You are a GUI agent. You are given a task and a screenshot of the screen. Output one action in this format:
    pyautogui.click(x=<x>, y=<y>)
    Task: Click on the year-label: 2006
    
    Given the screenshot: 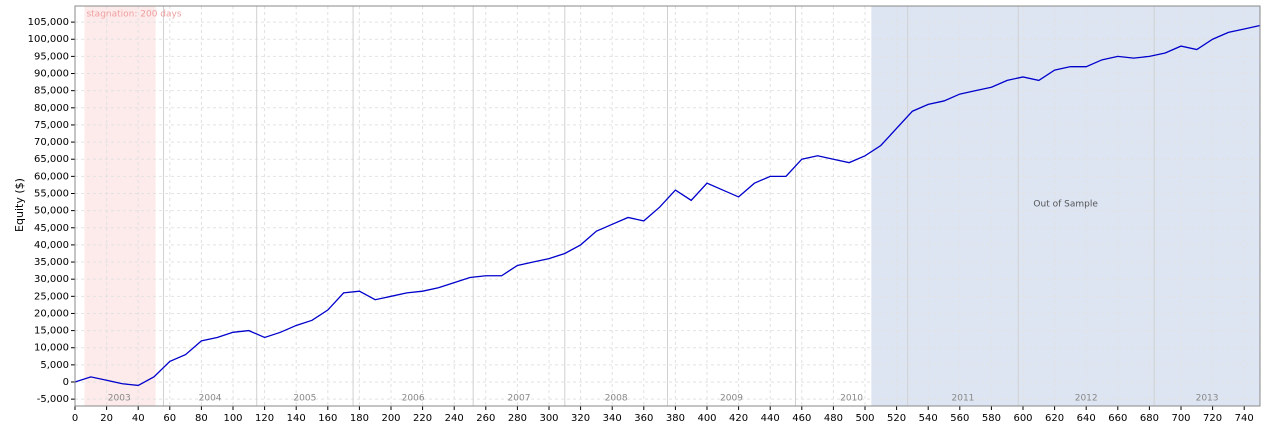 What is the action you would take?
    pyautogui.click(x=413, y=399)
    